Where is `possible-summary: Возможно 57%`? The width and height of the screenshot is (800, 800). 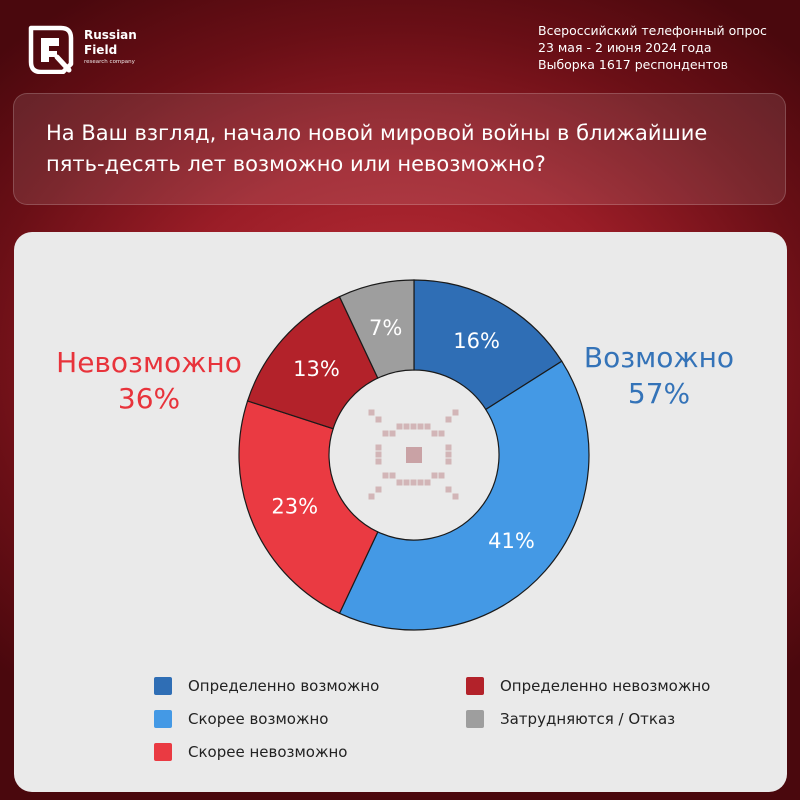 possible-summary: Возможно 57% is located at coordinates (659, 376).